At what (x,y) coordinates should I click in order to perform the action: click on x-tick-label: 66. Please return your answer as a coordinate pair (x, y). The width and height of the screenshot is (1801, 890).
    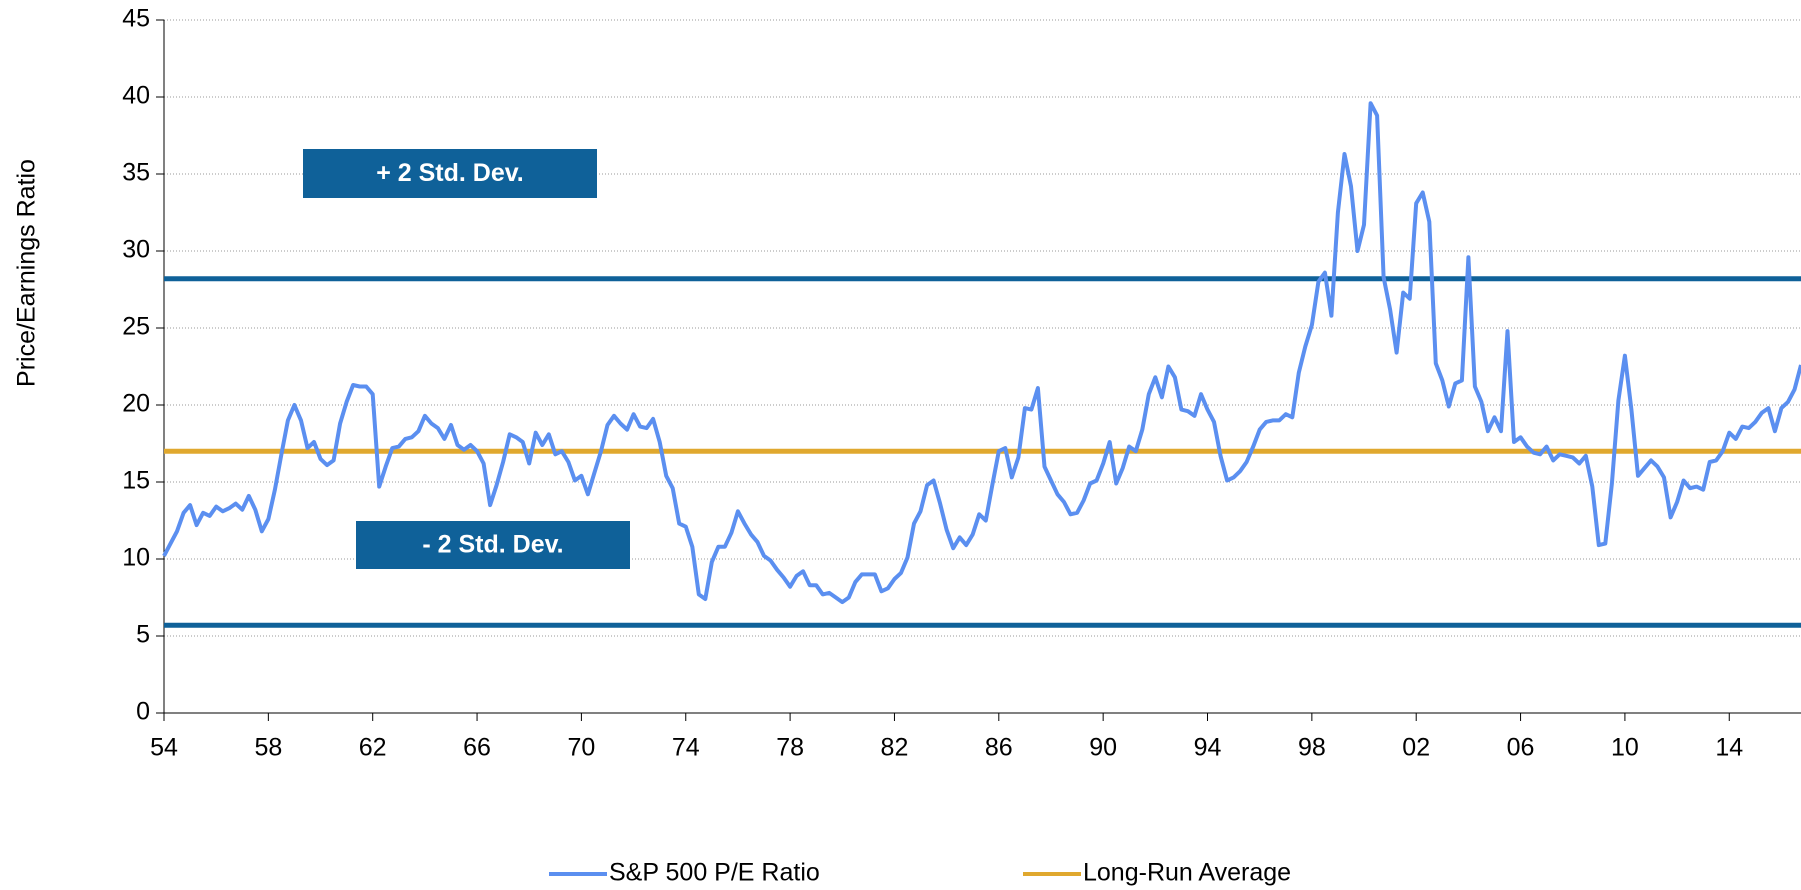
    Looking at the image, I should click on (477, 748).